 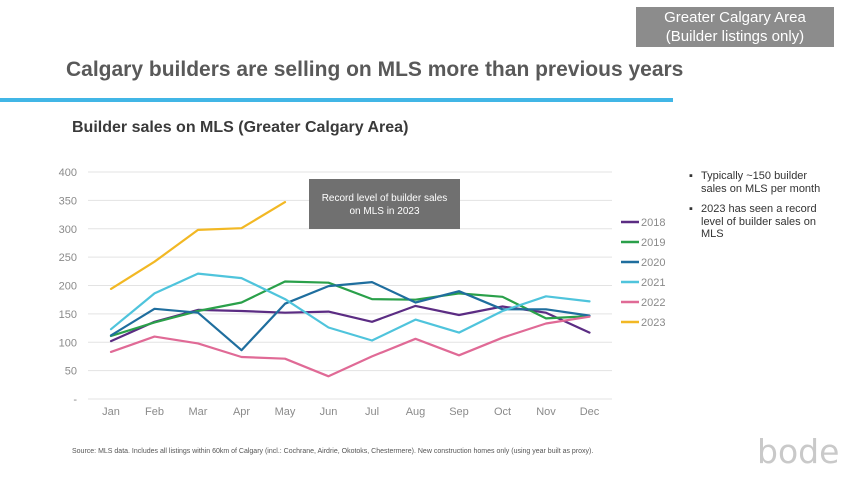 What do you see at coordinates (350, 307) in the screenshot?
I see `series-line-2021` at bounding box center [350, 307].